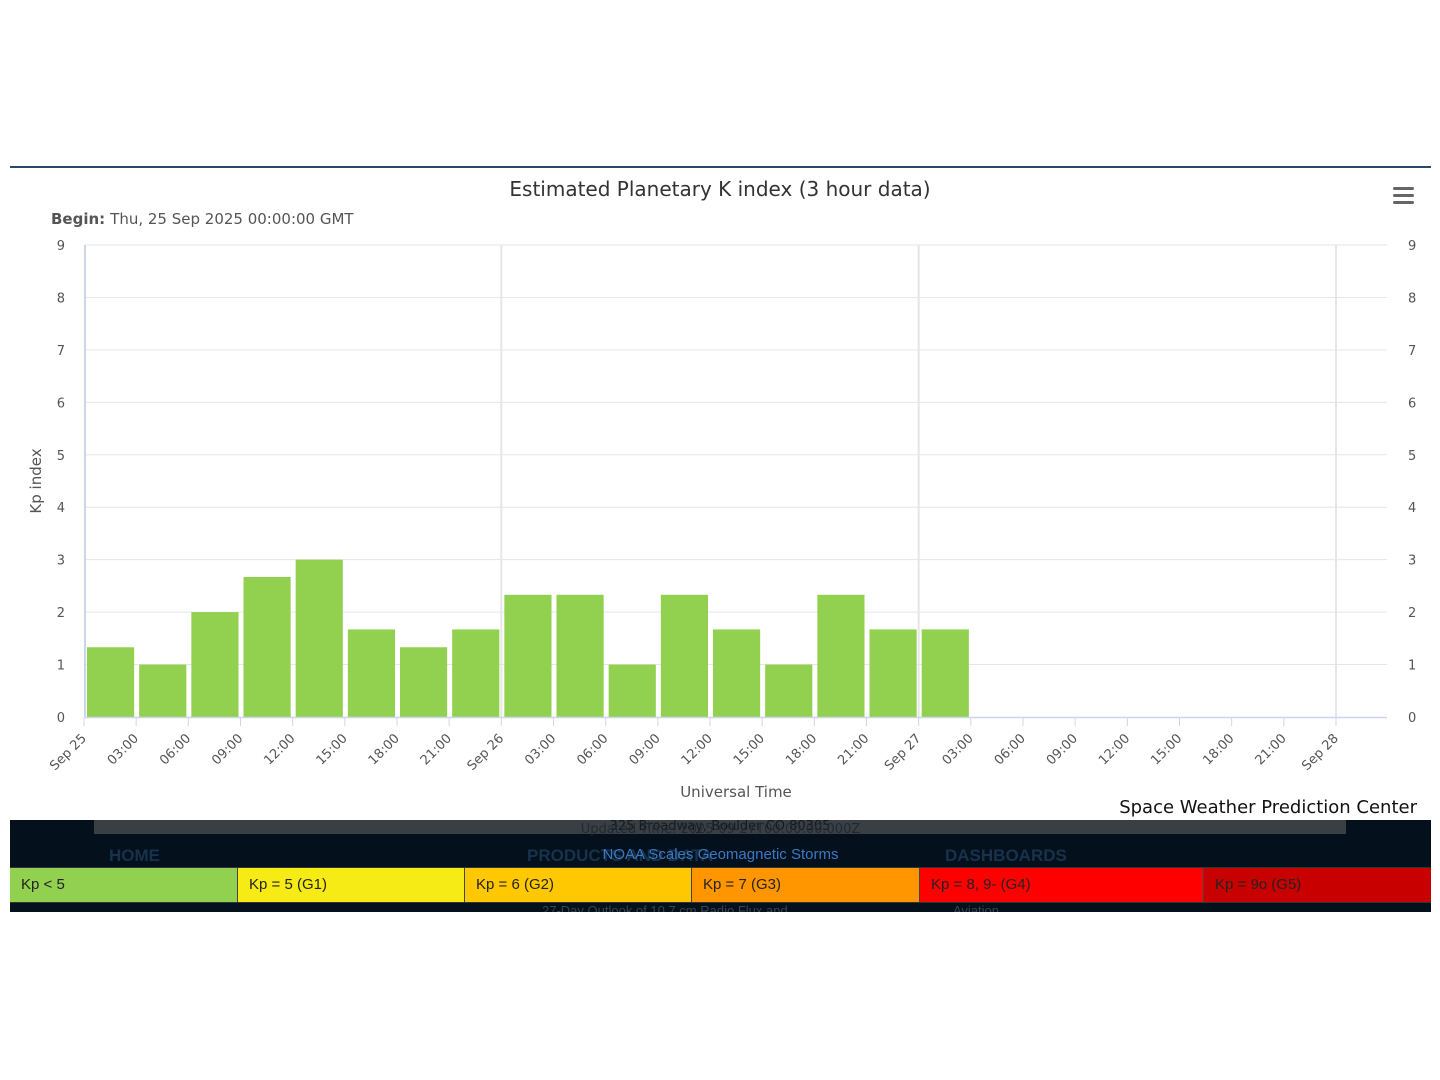  I want to click on y-tick-label-left: 6, so click(61, 403).